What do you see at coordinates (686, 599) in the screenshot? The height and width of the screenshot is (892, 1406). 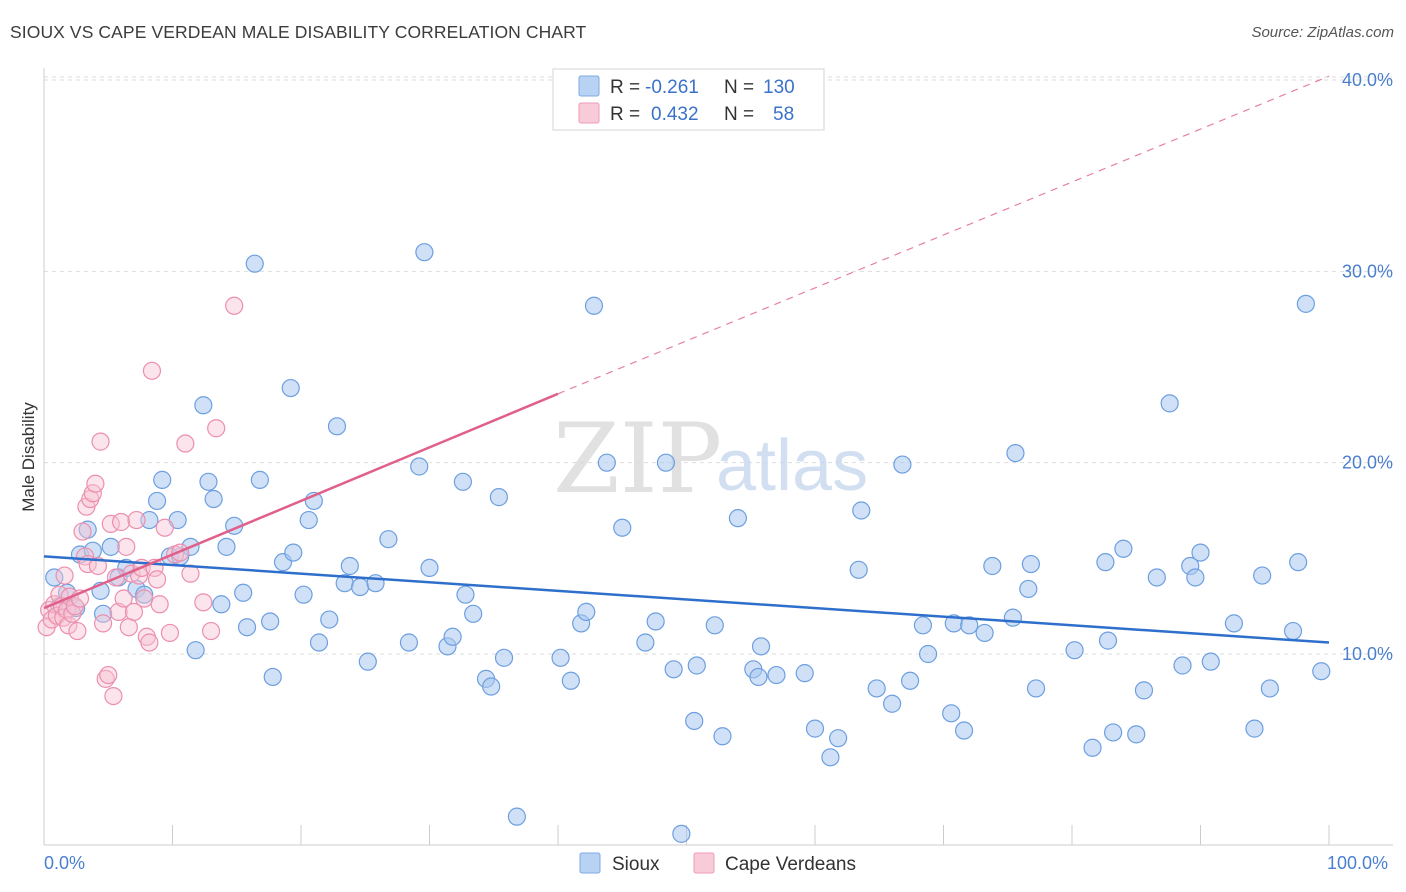 I see `sioux-trend-line` at bounding box center [686, 599].